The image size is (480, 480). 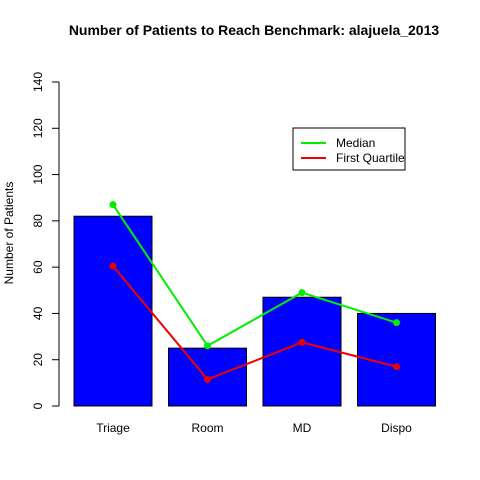 I want to click on y-tick-label: 20, so click(x=38, y=360).